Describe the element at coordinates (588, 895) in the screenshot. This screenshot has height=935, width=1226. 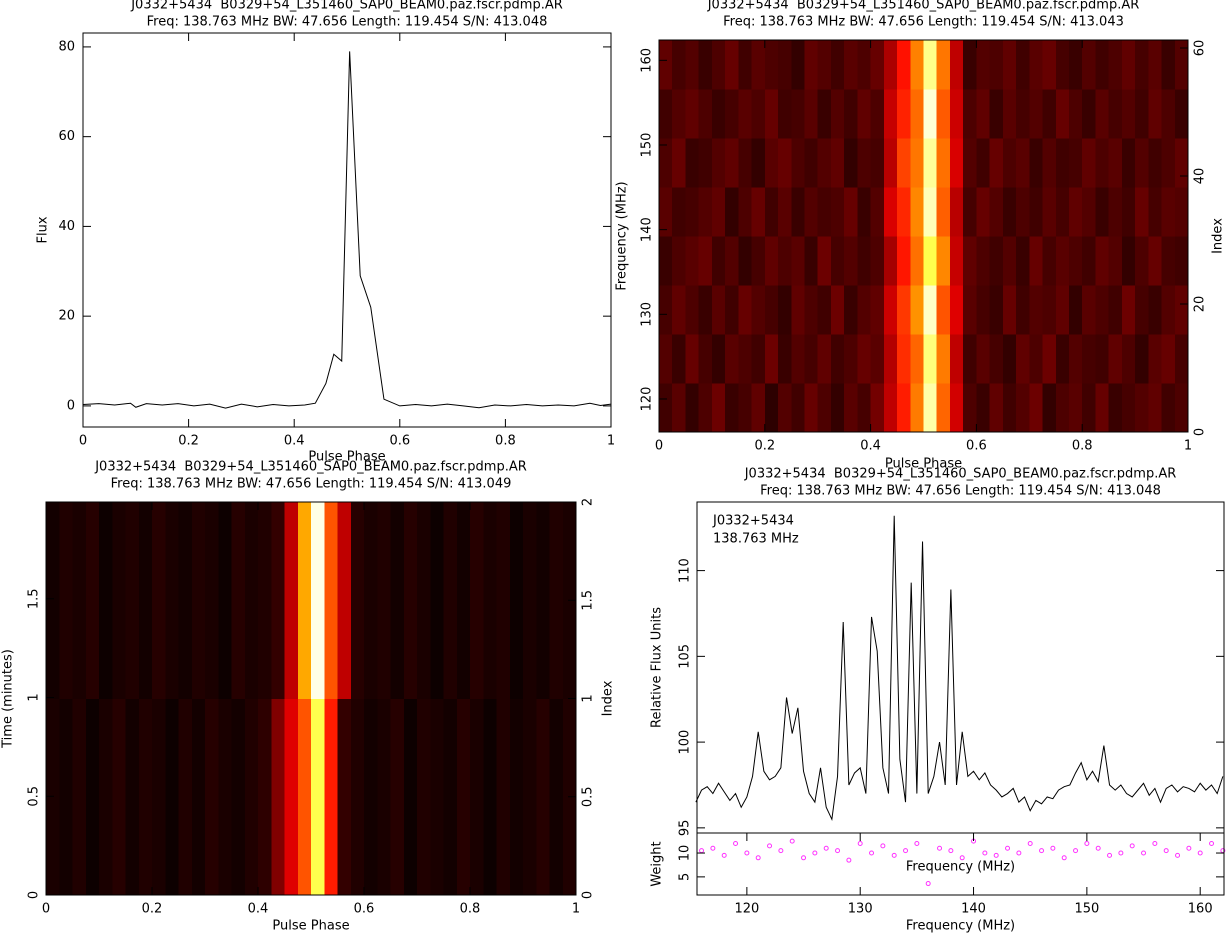
I see `y-tick-label: 0` at that location.